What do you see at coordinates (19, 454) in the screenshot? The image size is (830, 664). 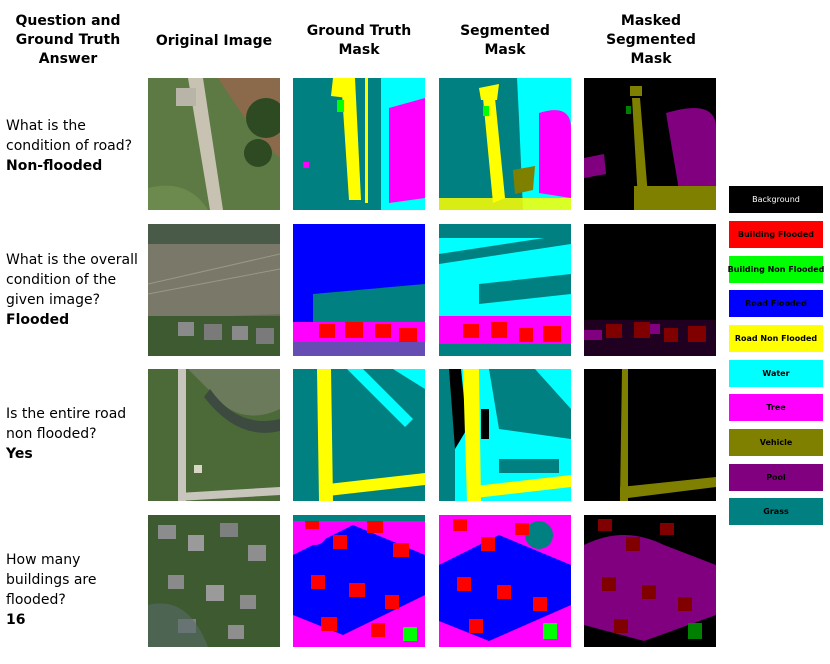 I see `answer-text: Yes` at bounding box center [19, 454].